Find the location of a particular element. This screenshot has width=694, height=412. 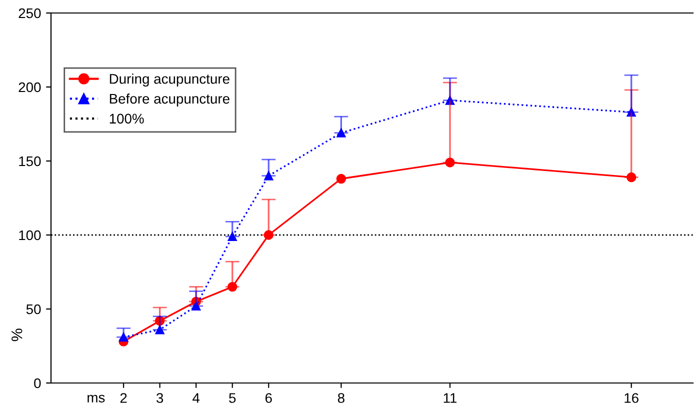

x-axis-title: ms is located at coordinates (96, 398).